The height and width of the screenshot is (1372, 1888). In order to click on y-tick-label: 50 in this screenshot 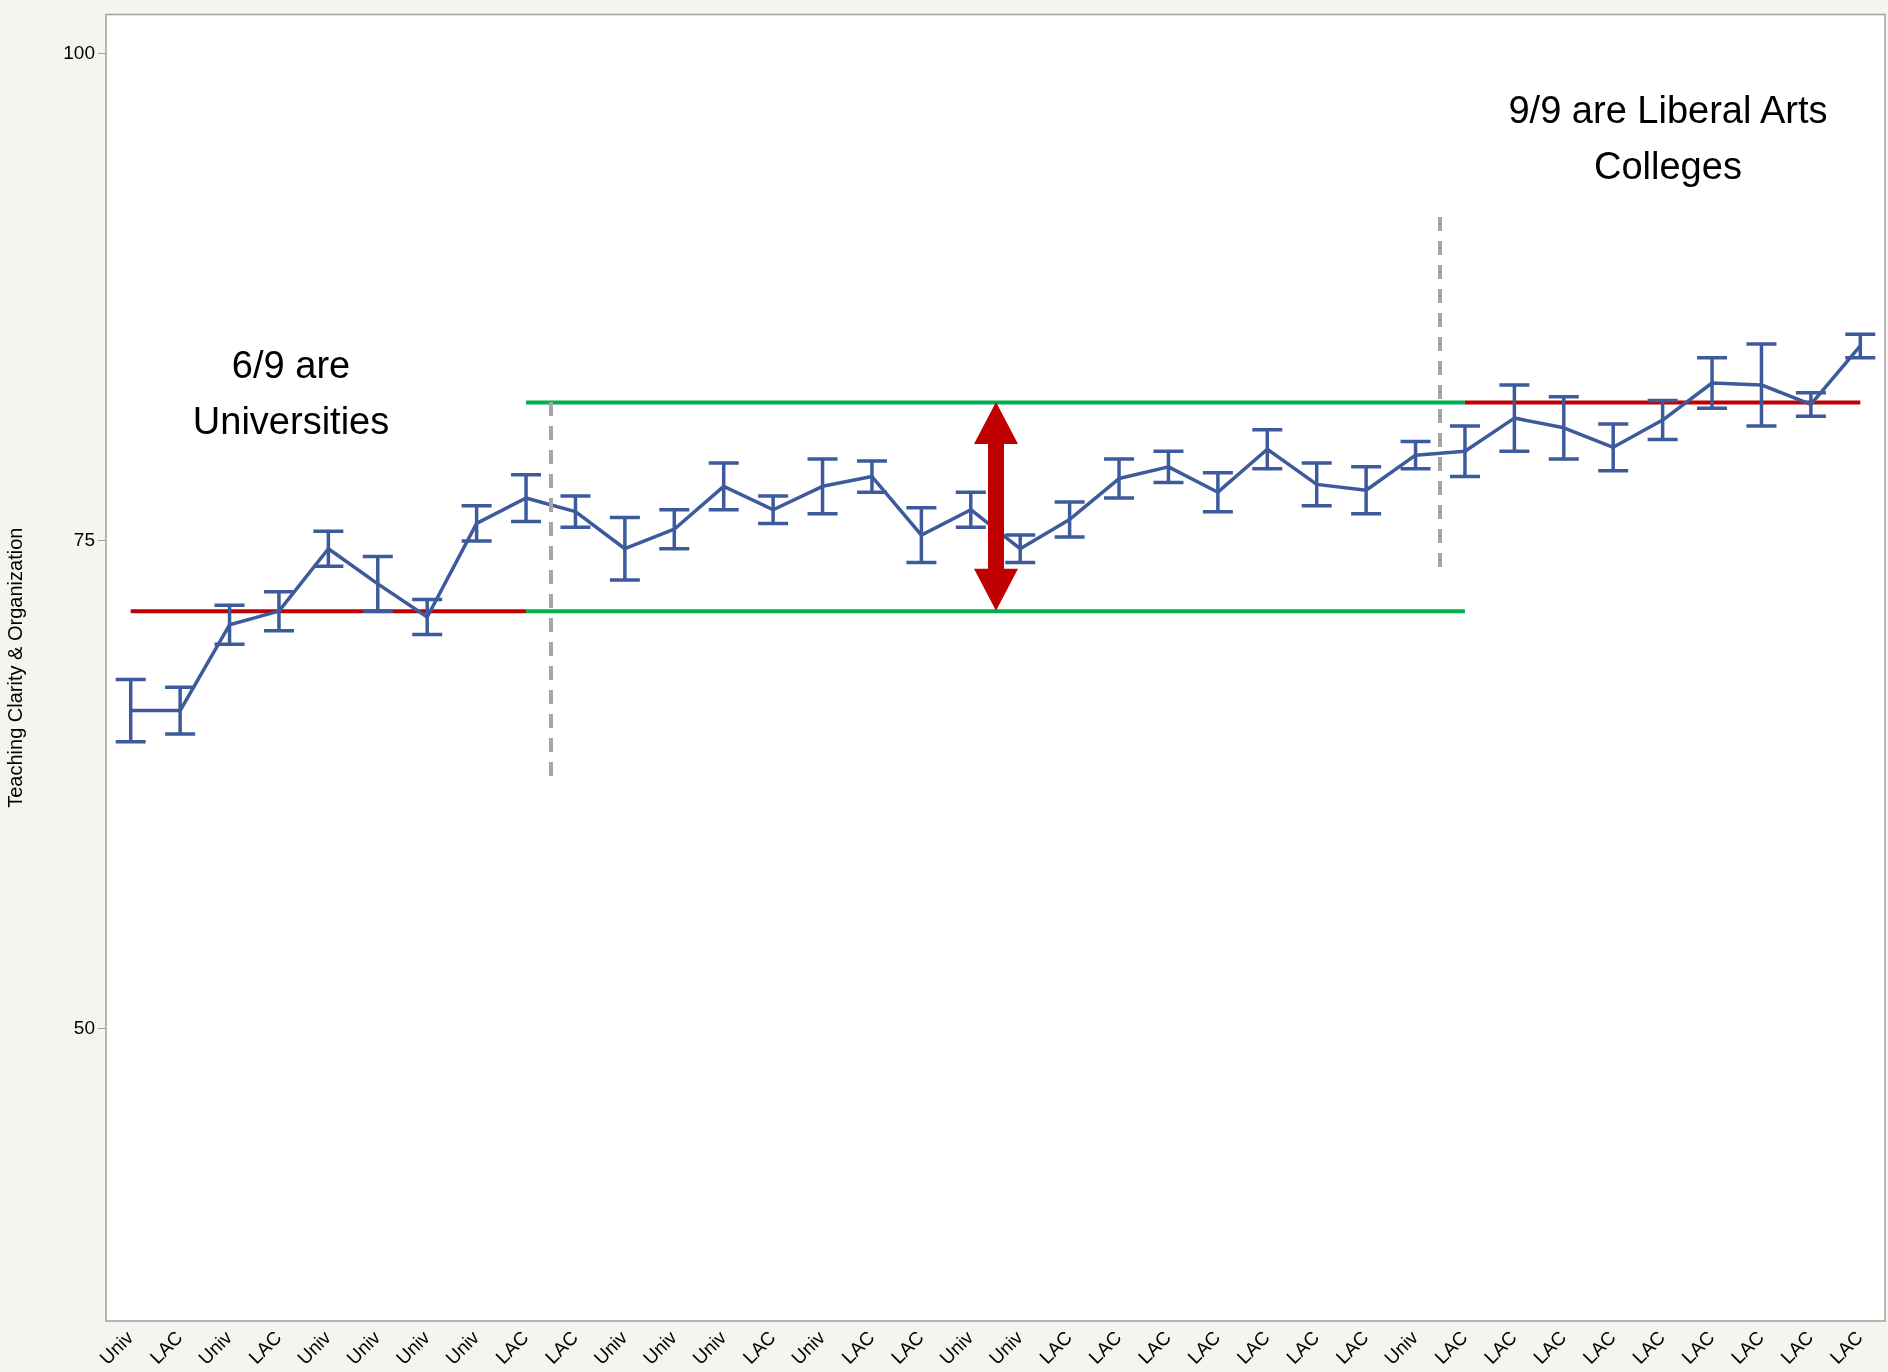, I will do `click(84, 1027)`.